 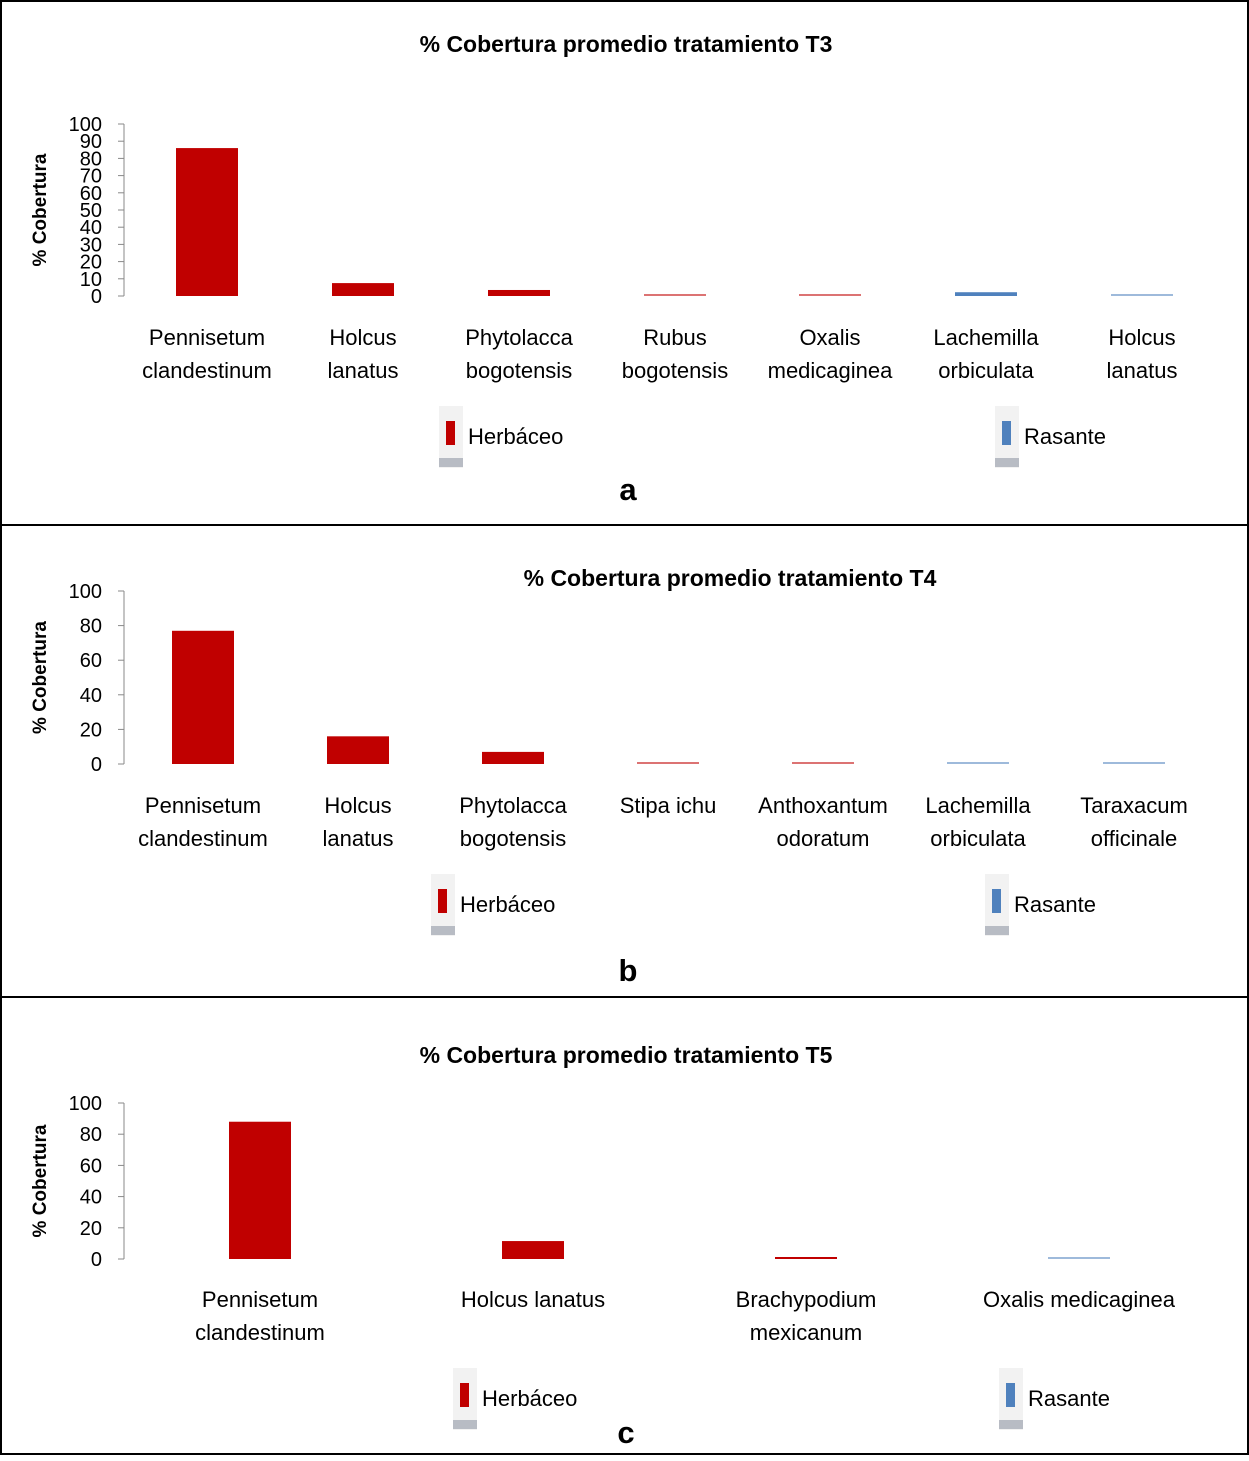 I want to click on chart-title: % Cobertura promedio tratamiento T5, so click(x=626, y=1055).